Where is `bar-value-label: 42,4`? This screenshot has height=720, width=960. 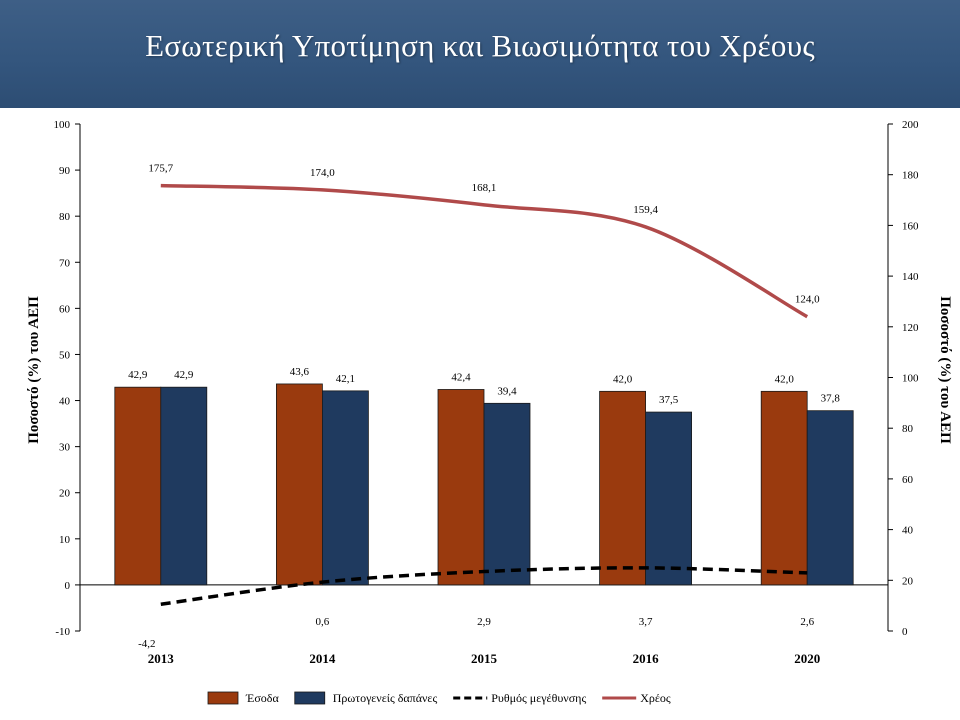 bar-value-label: 42,4 is located at coordinates (461, 377).